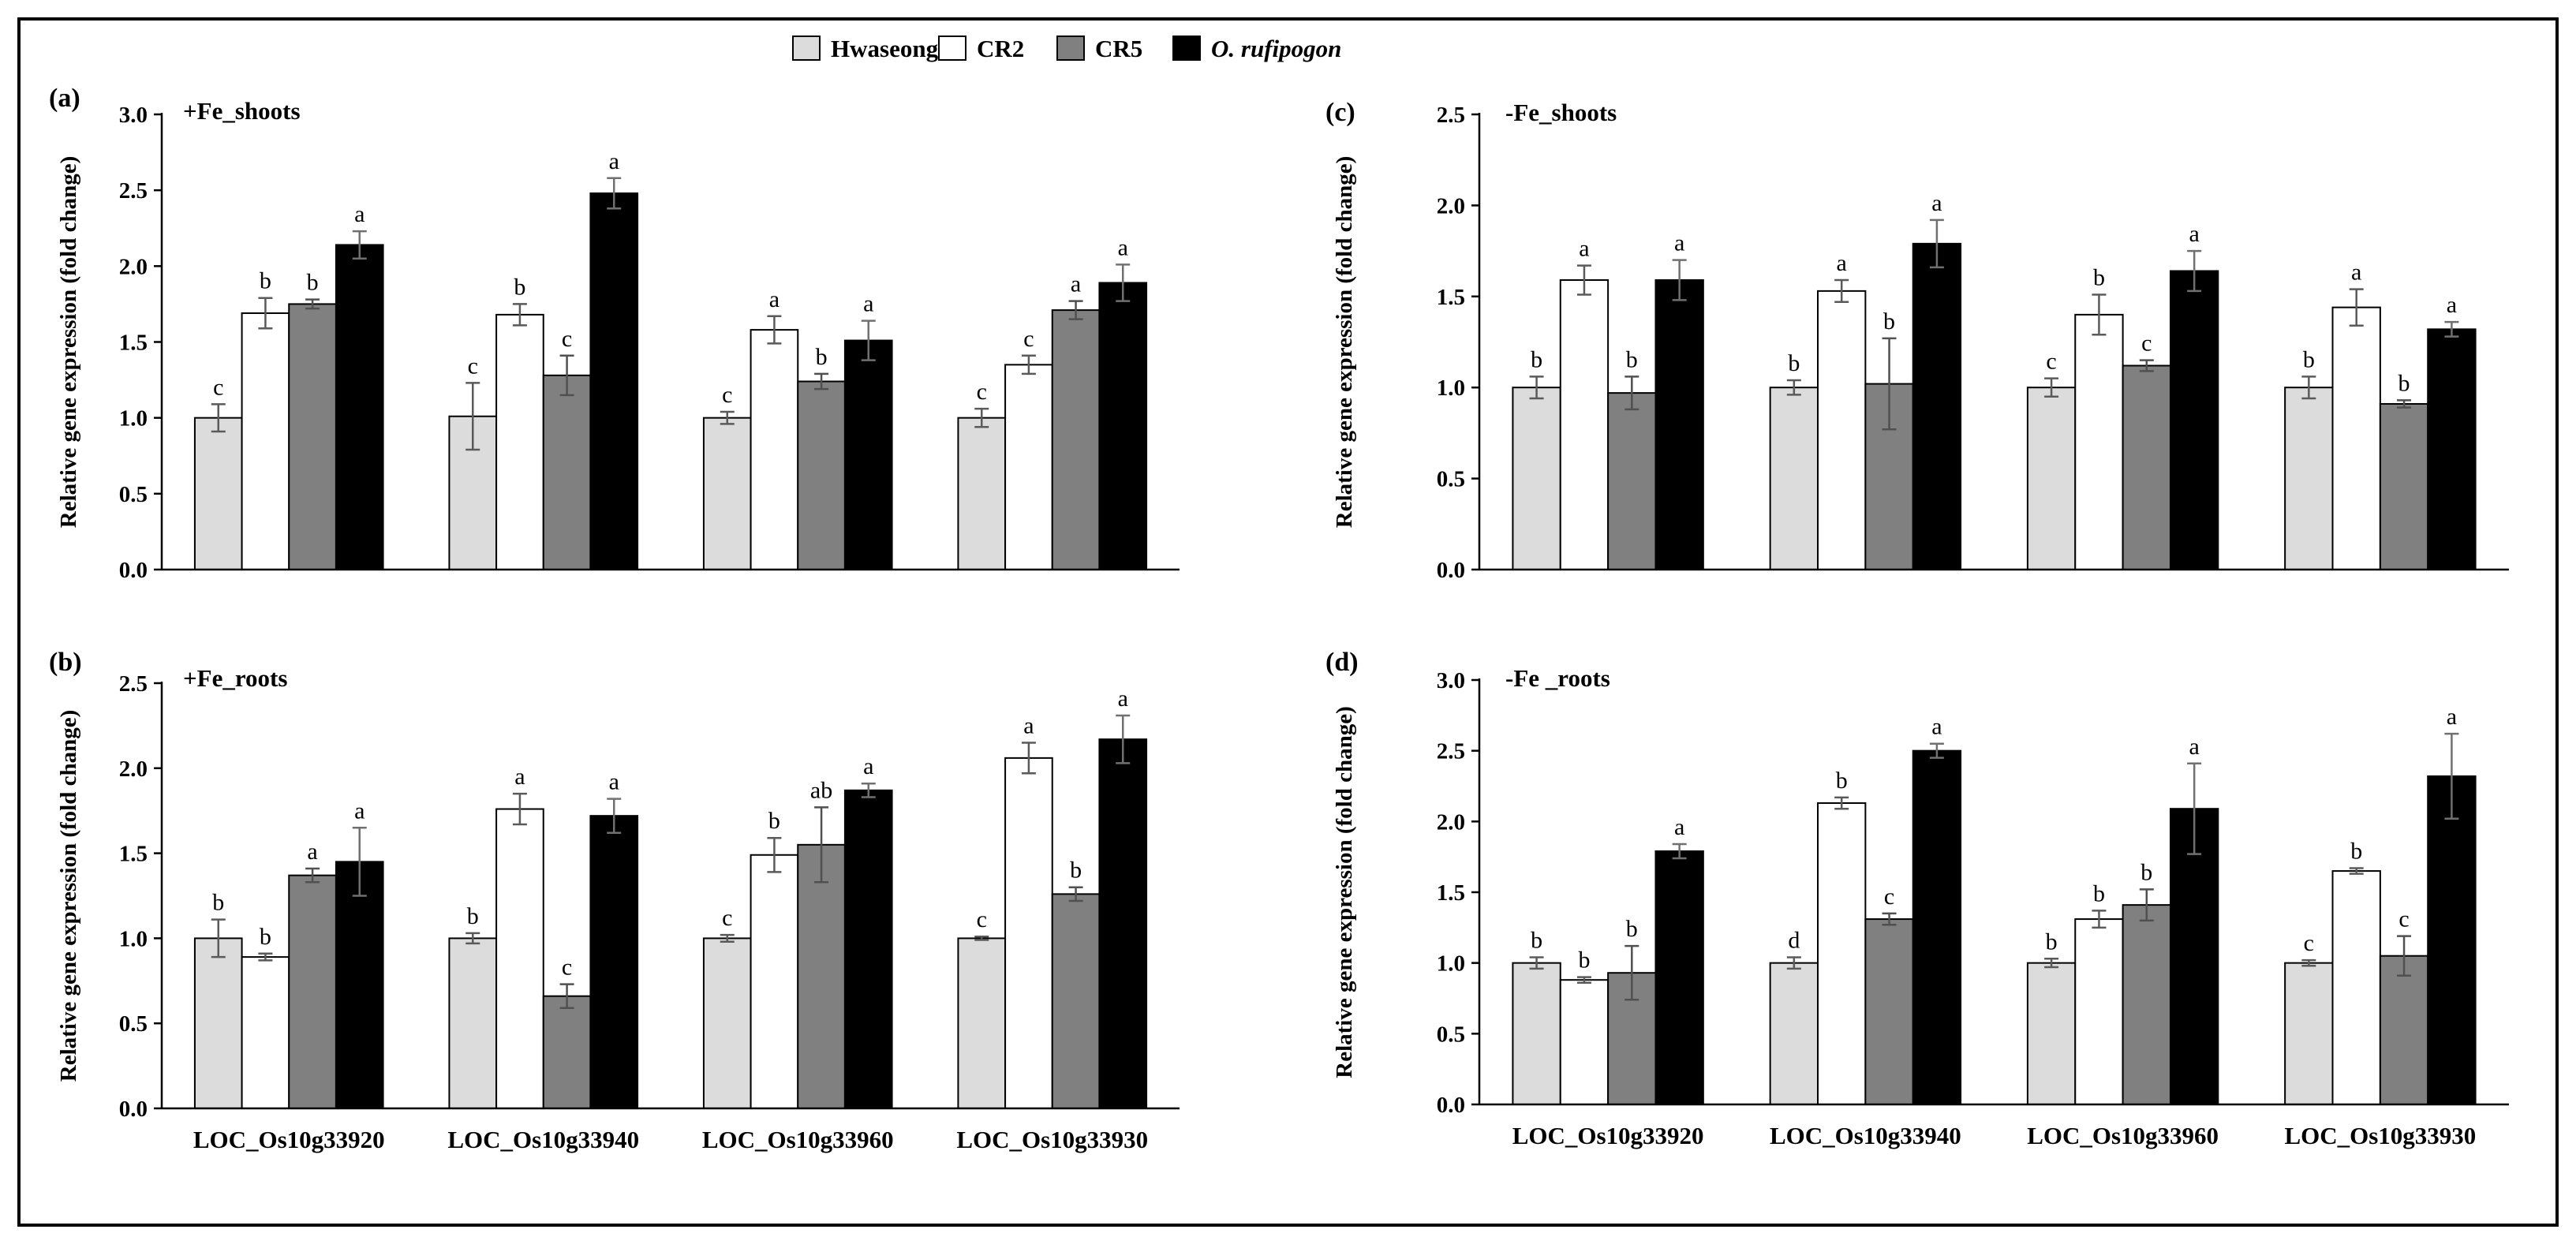  I want to click on y-tick-label: 1.5, so click(1451, 297).